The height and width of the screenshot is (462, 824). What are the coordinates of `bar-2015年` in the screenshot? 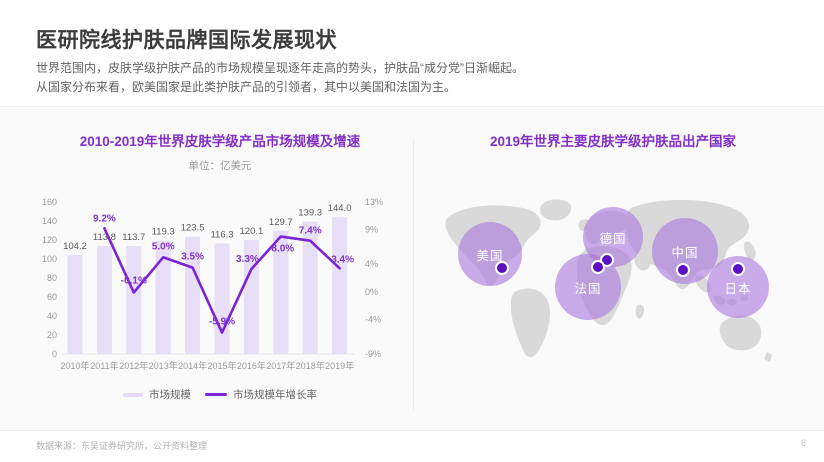 It's located at (222, 298).